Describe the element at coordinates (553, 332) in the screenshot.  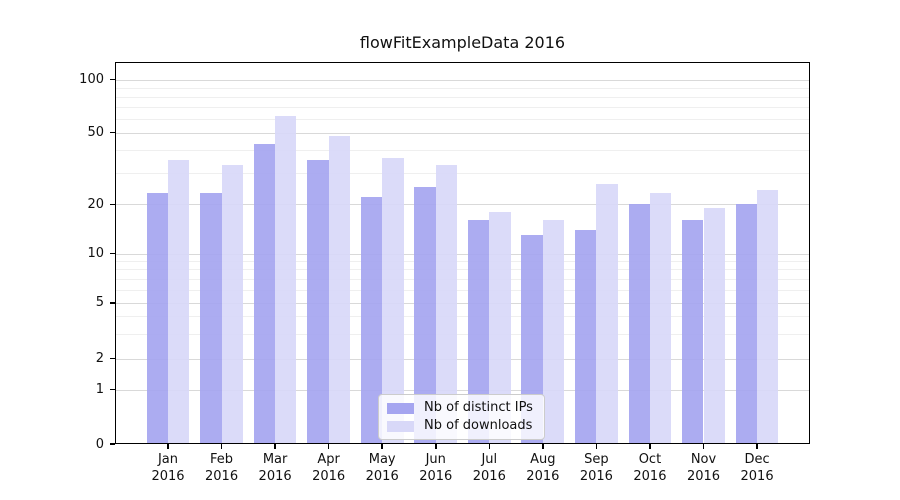
I see `bar-downloads-aug` at that location.